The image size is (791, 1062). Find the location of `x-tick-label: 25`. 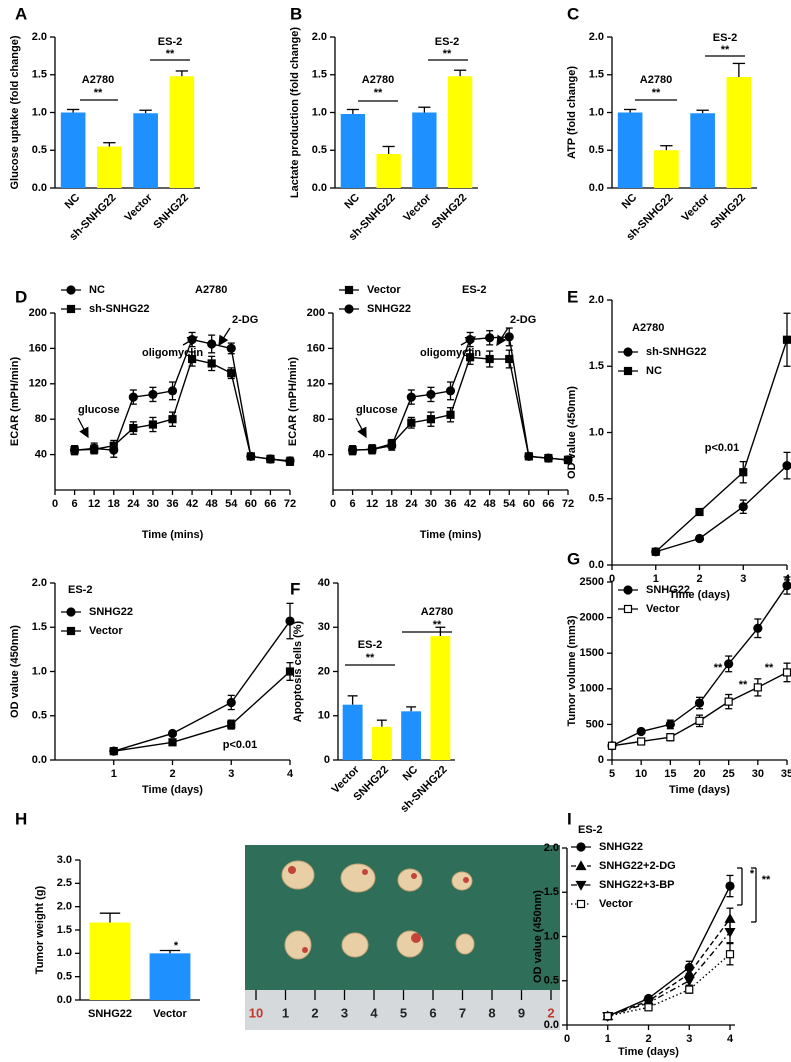

x-tick-label: 25 is located at coordinates (729, 774).